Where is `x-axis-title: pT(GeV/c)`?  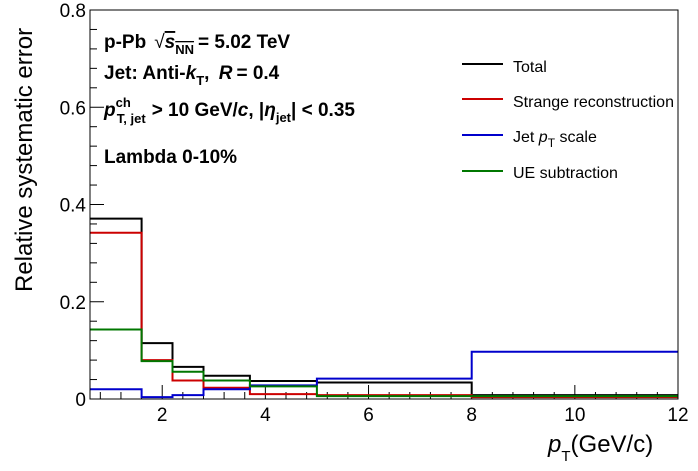 x-axis-title: pT(GeV/c) is located at coordinates (600, 448).